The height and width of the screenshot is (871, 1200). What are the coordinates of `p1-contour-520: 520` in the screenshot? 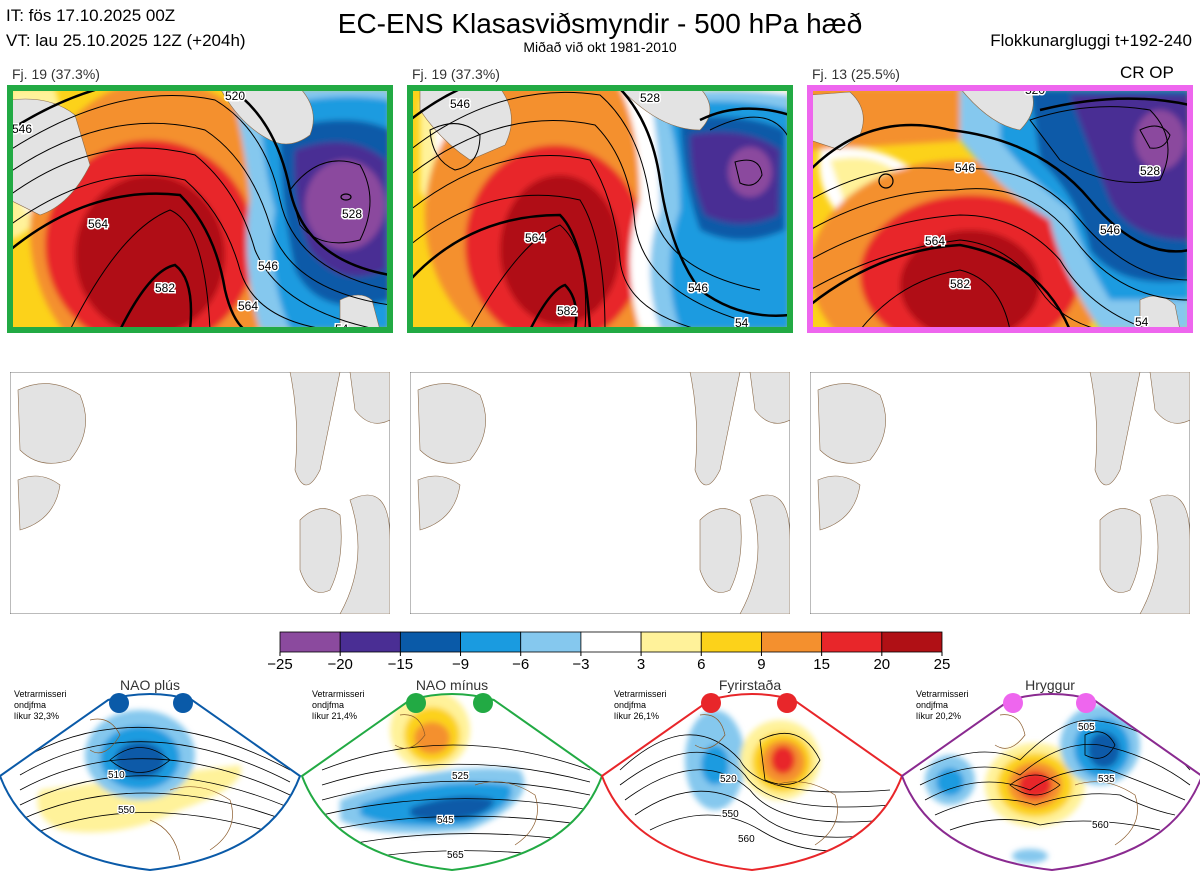 It's located at (235, 96).